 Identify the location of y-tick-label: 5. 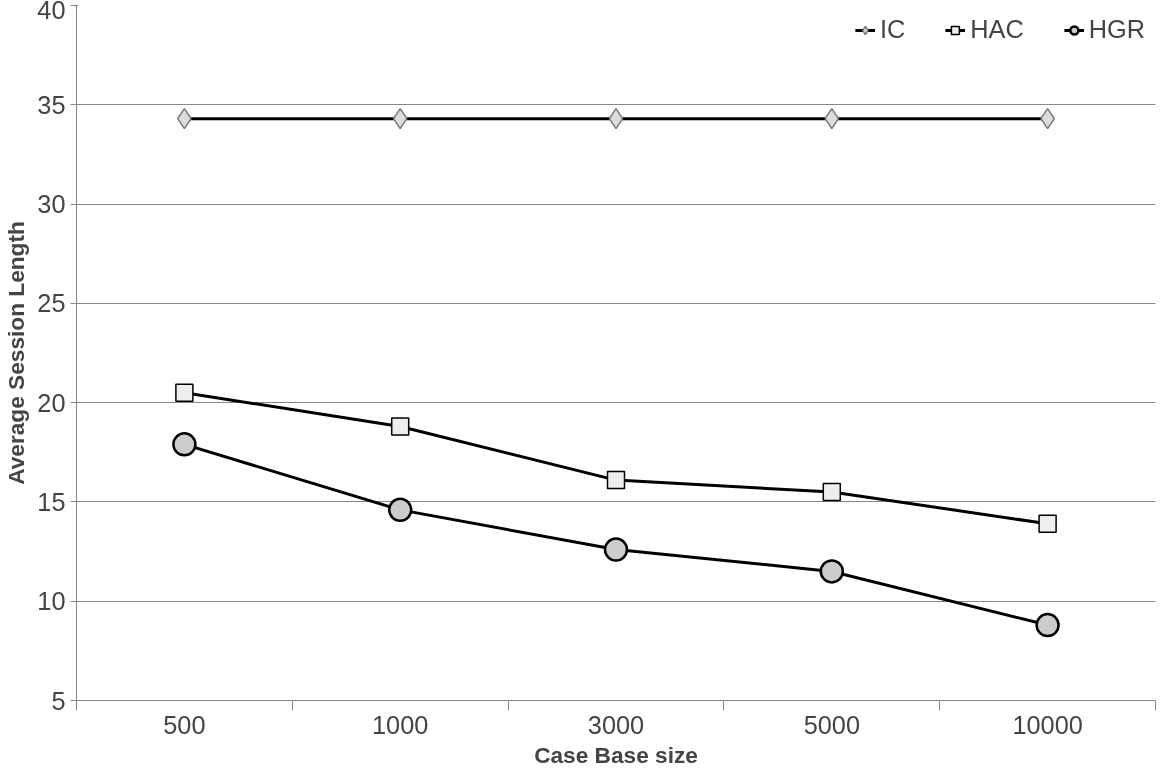
(58, 700).